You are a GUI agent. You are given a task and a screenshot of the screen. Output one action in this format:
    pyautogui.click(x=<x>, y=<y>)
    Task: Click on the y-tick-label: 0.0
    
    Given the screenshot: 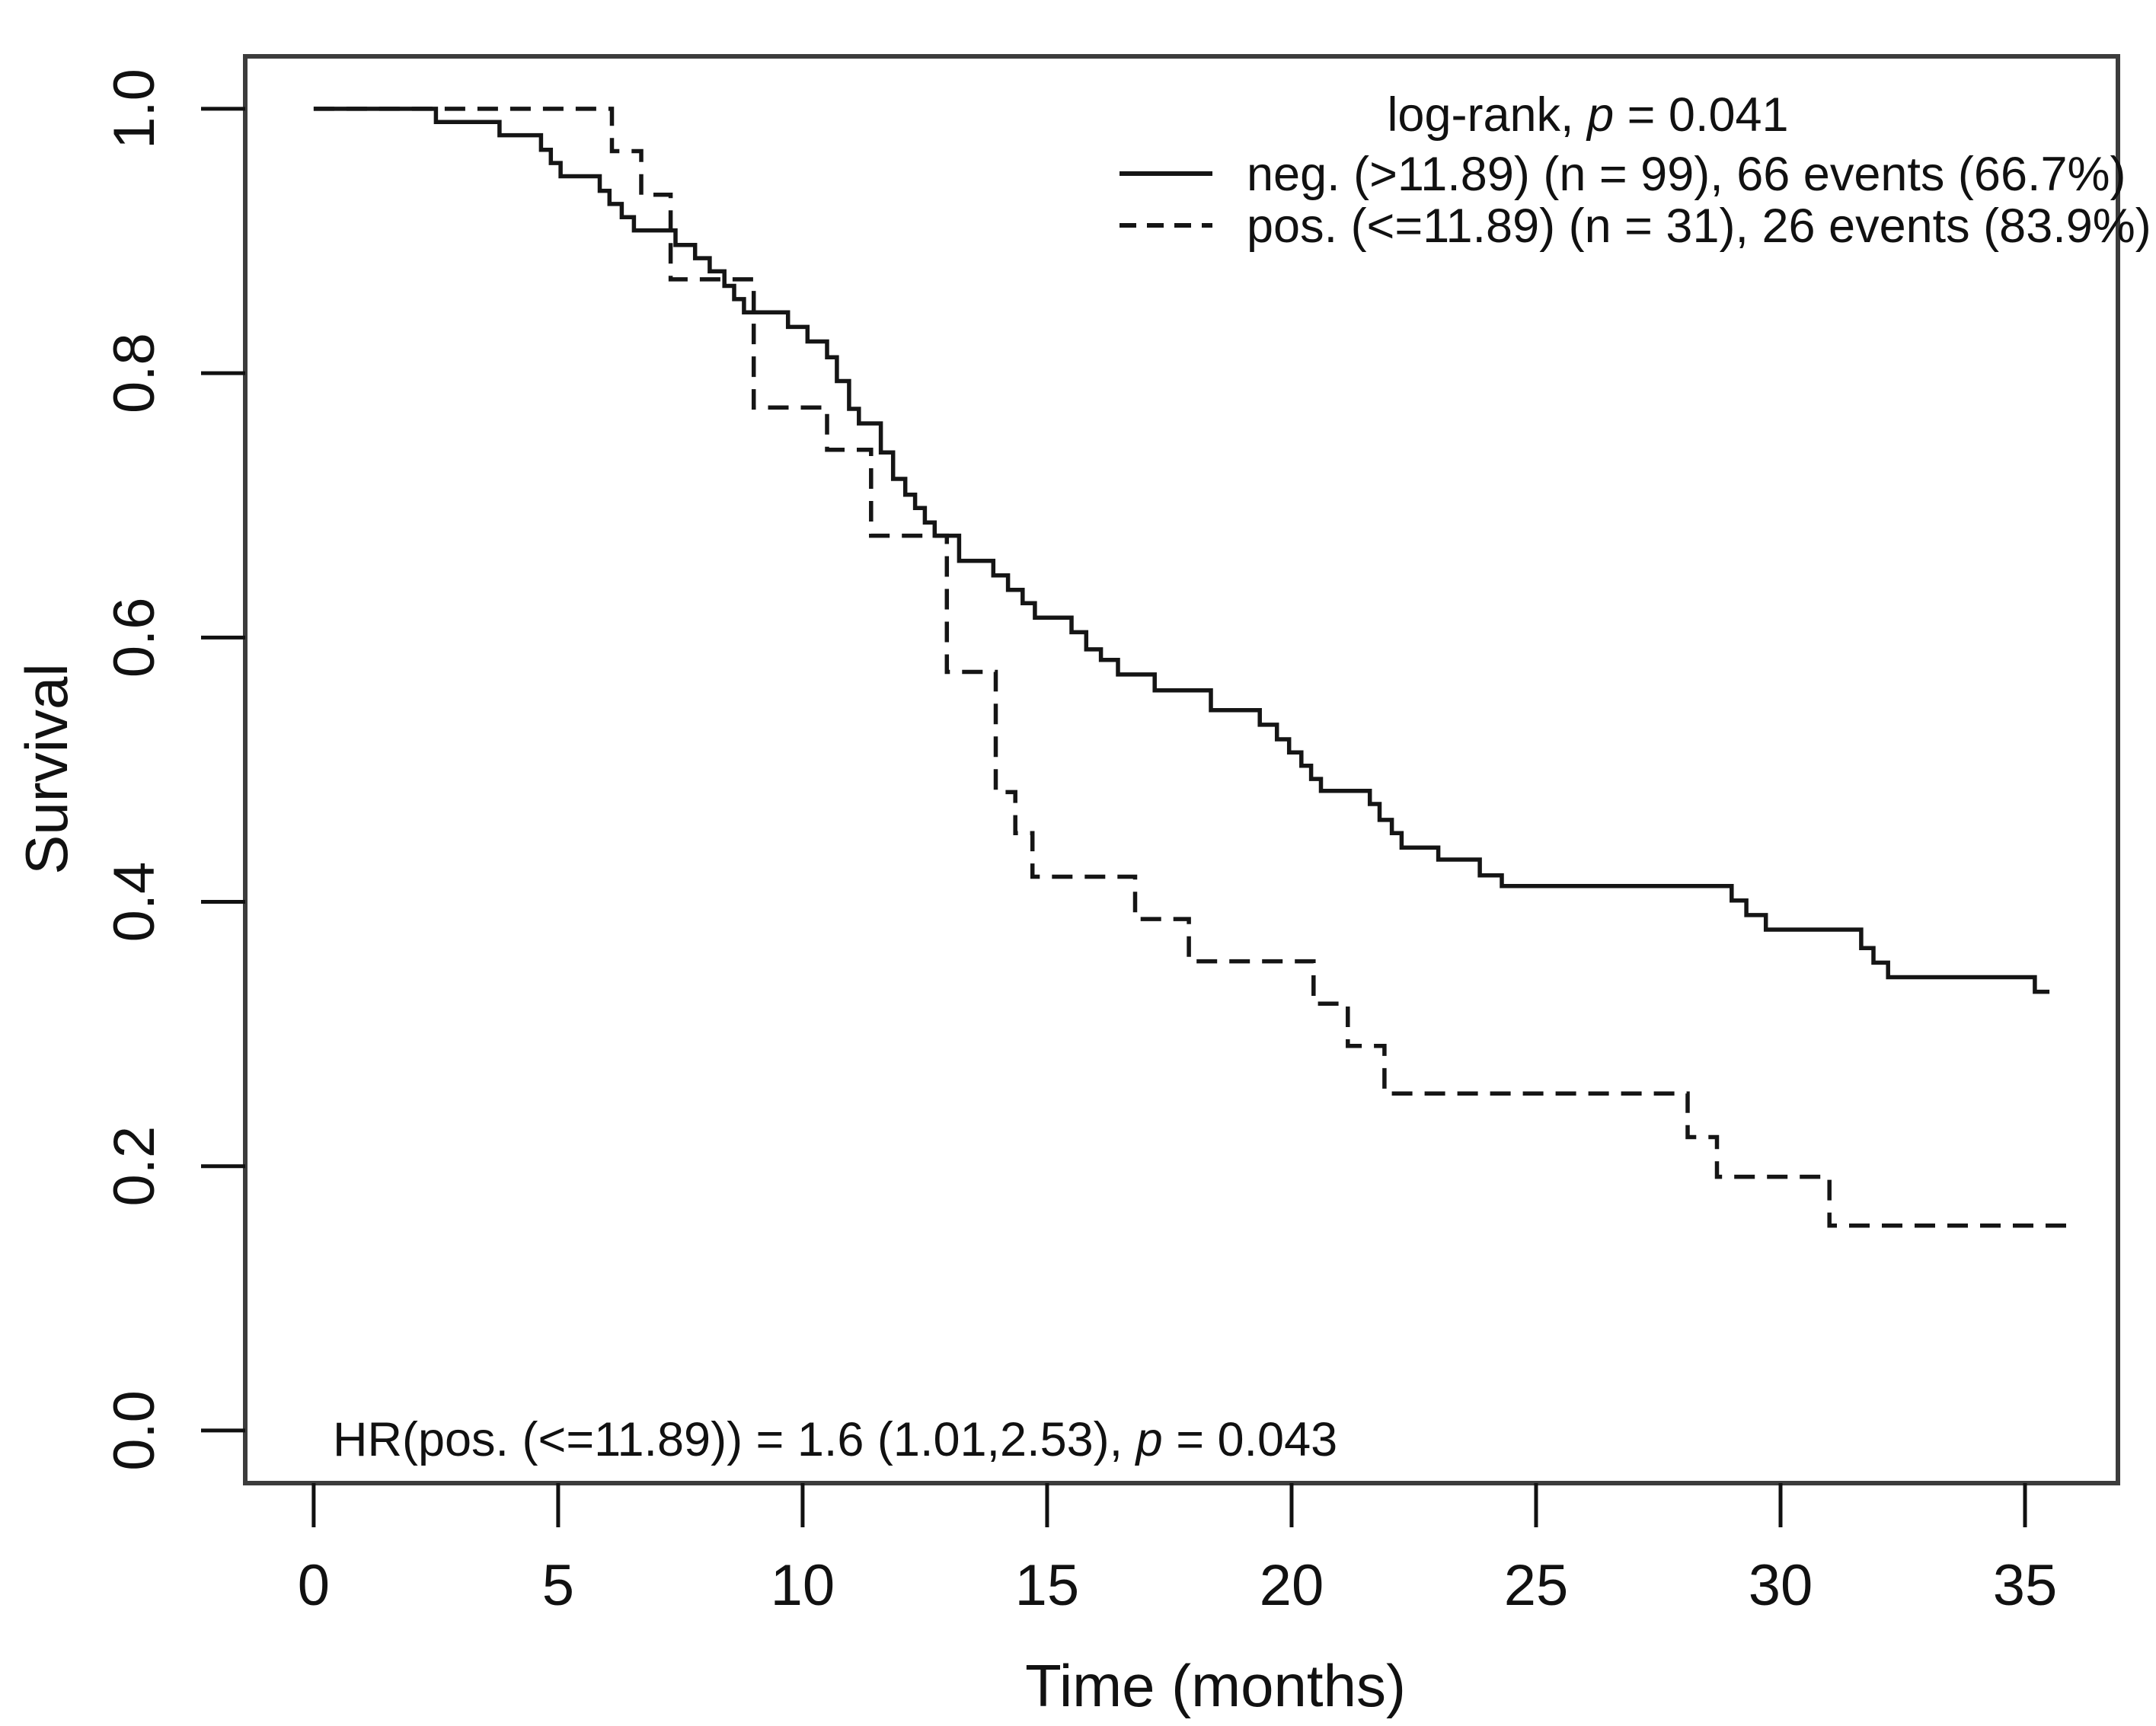 What is the action you would take?
    pyautogui.click(x=134, y=1430)
    